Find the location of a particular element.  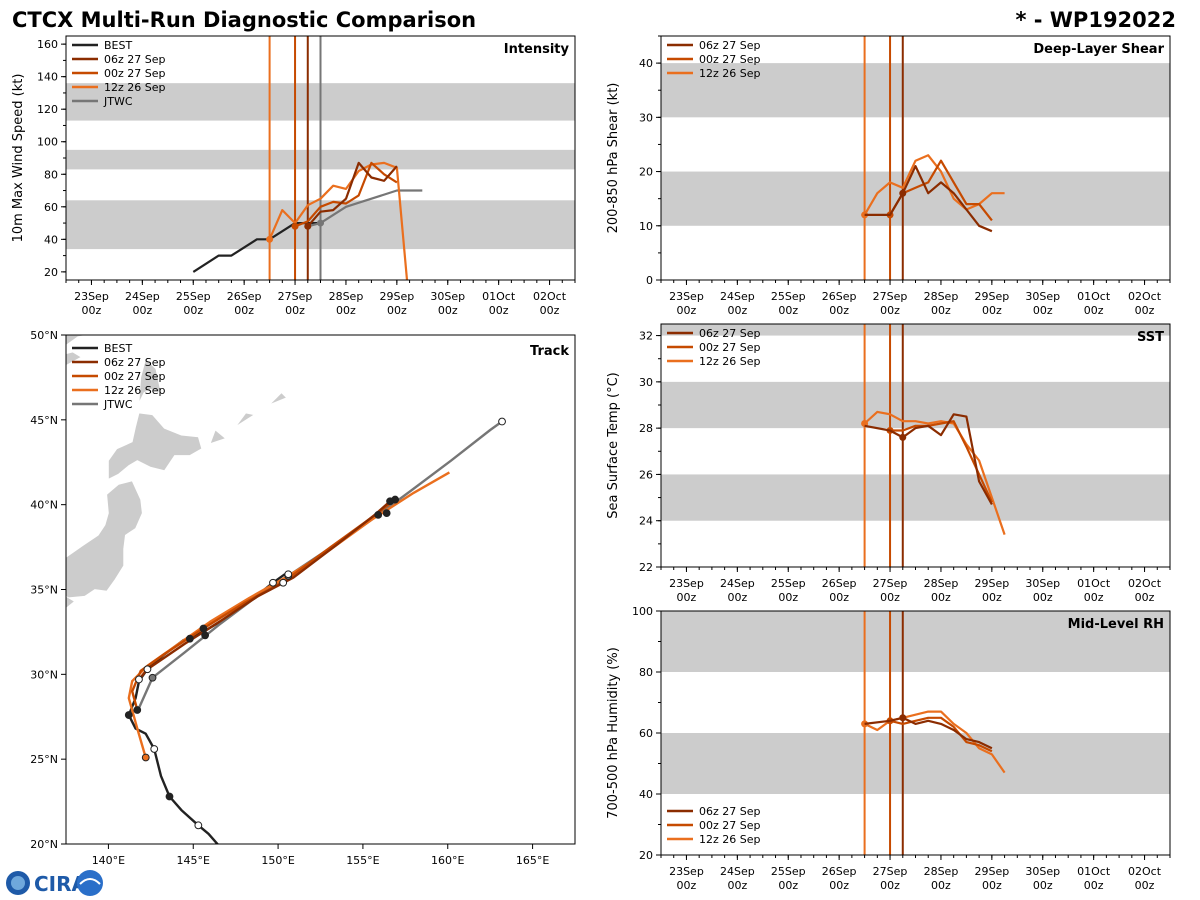

track-xtick-label: 155°E is located at coordinates (362, 860).